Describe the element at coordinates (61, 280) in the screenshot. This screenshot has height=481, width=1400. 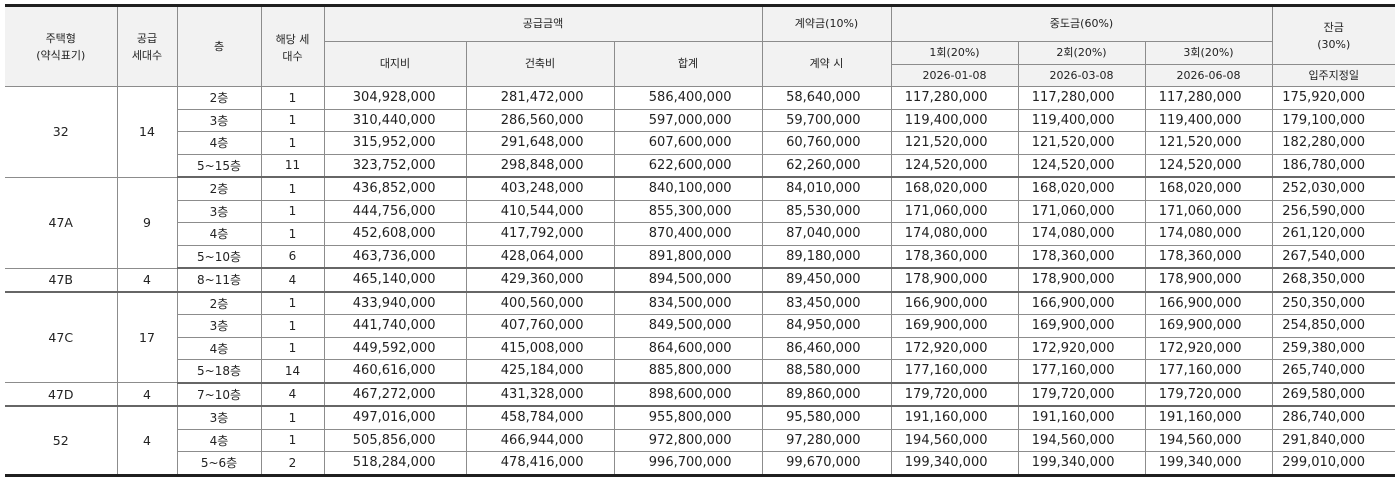
I see `cell-house-type: 47B` at that location.